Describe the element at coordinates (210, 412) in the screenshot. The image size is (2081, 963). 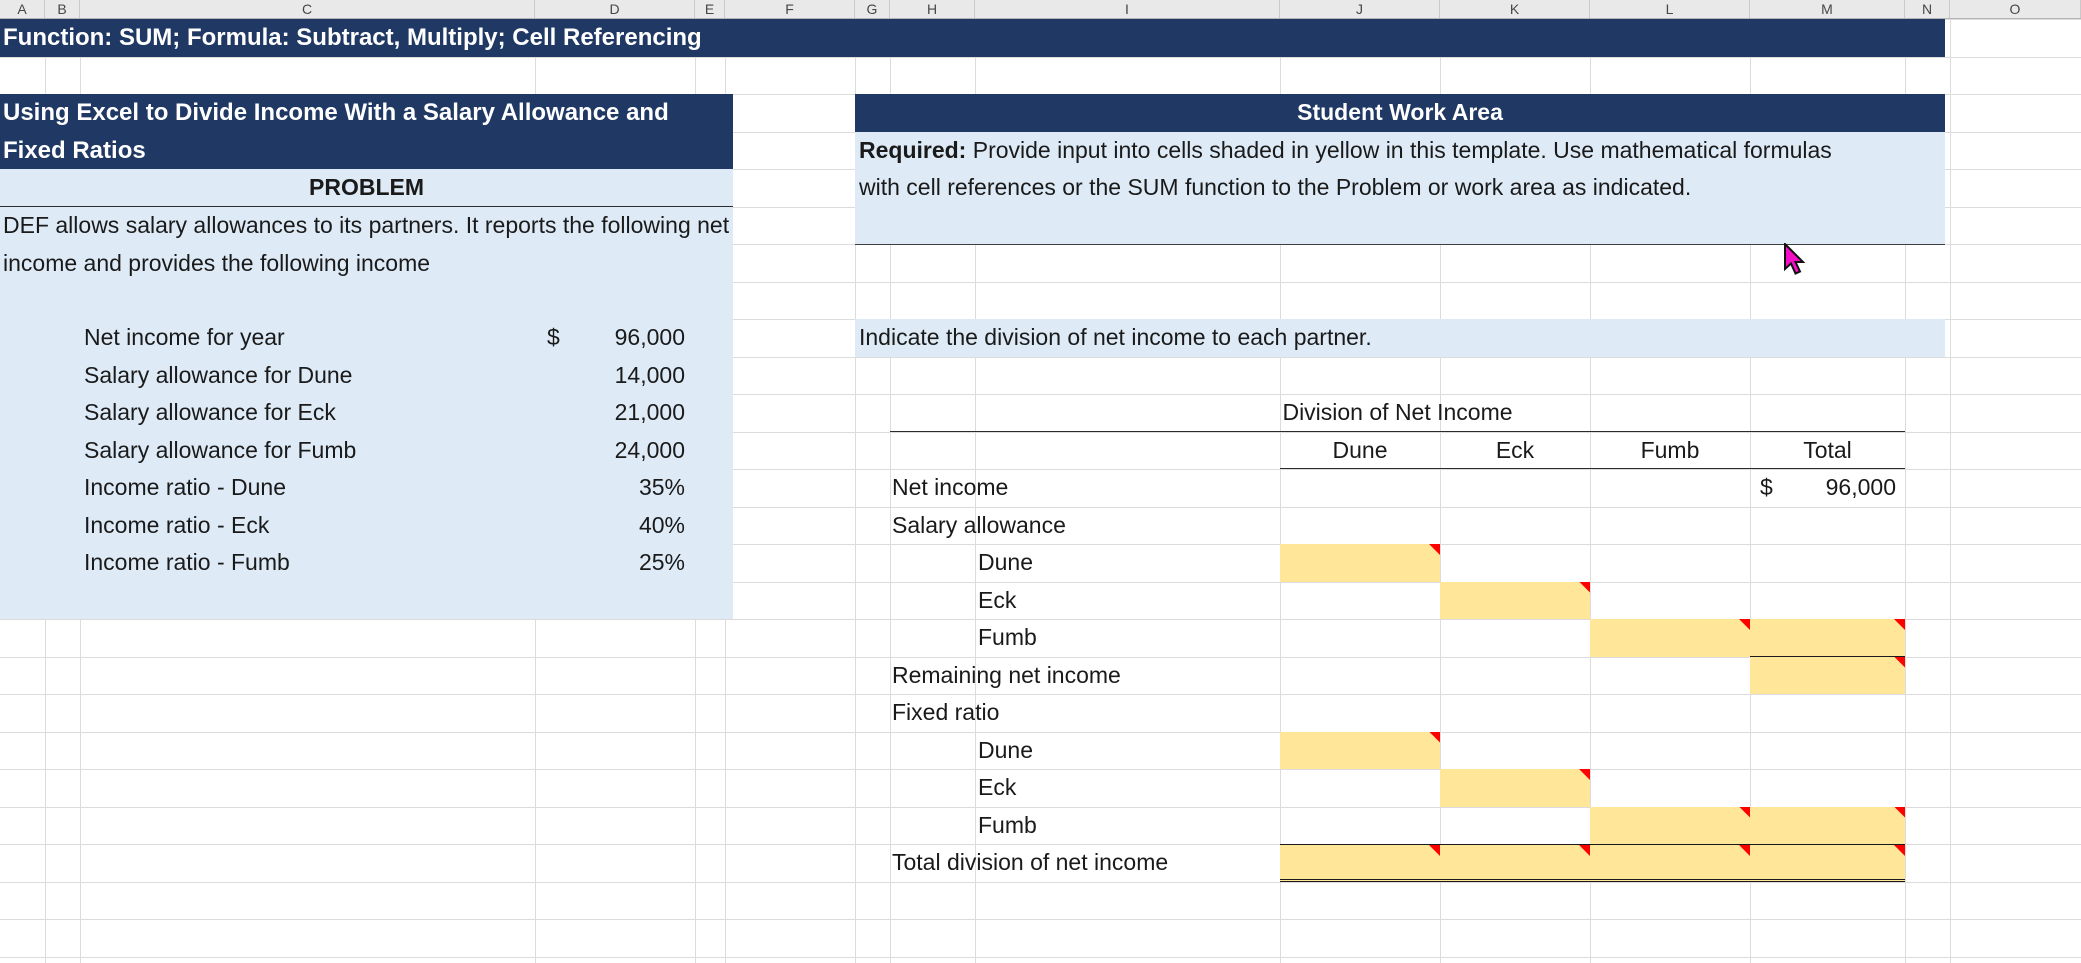
I see `item-label: Salary allowance for Eck` at that location.